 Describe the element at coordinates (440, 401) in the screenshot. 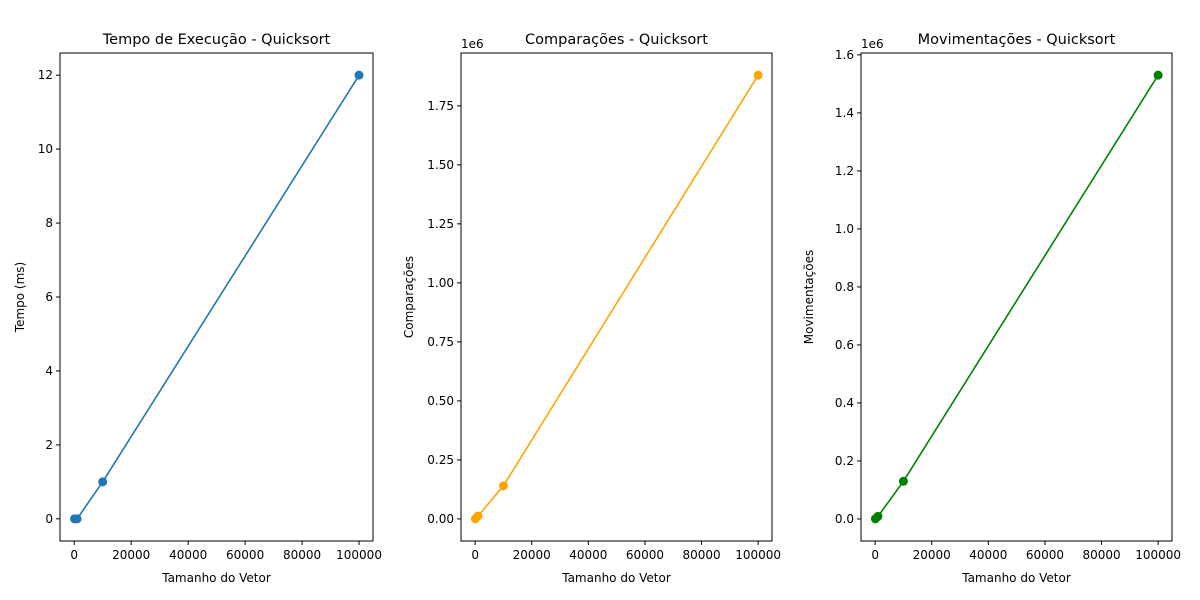

I see `y-tick-label: 0.50` at that location.